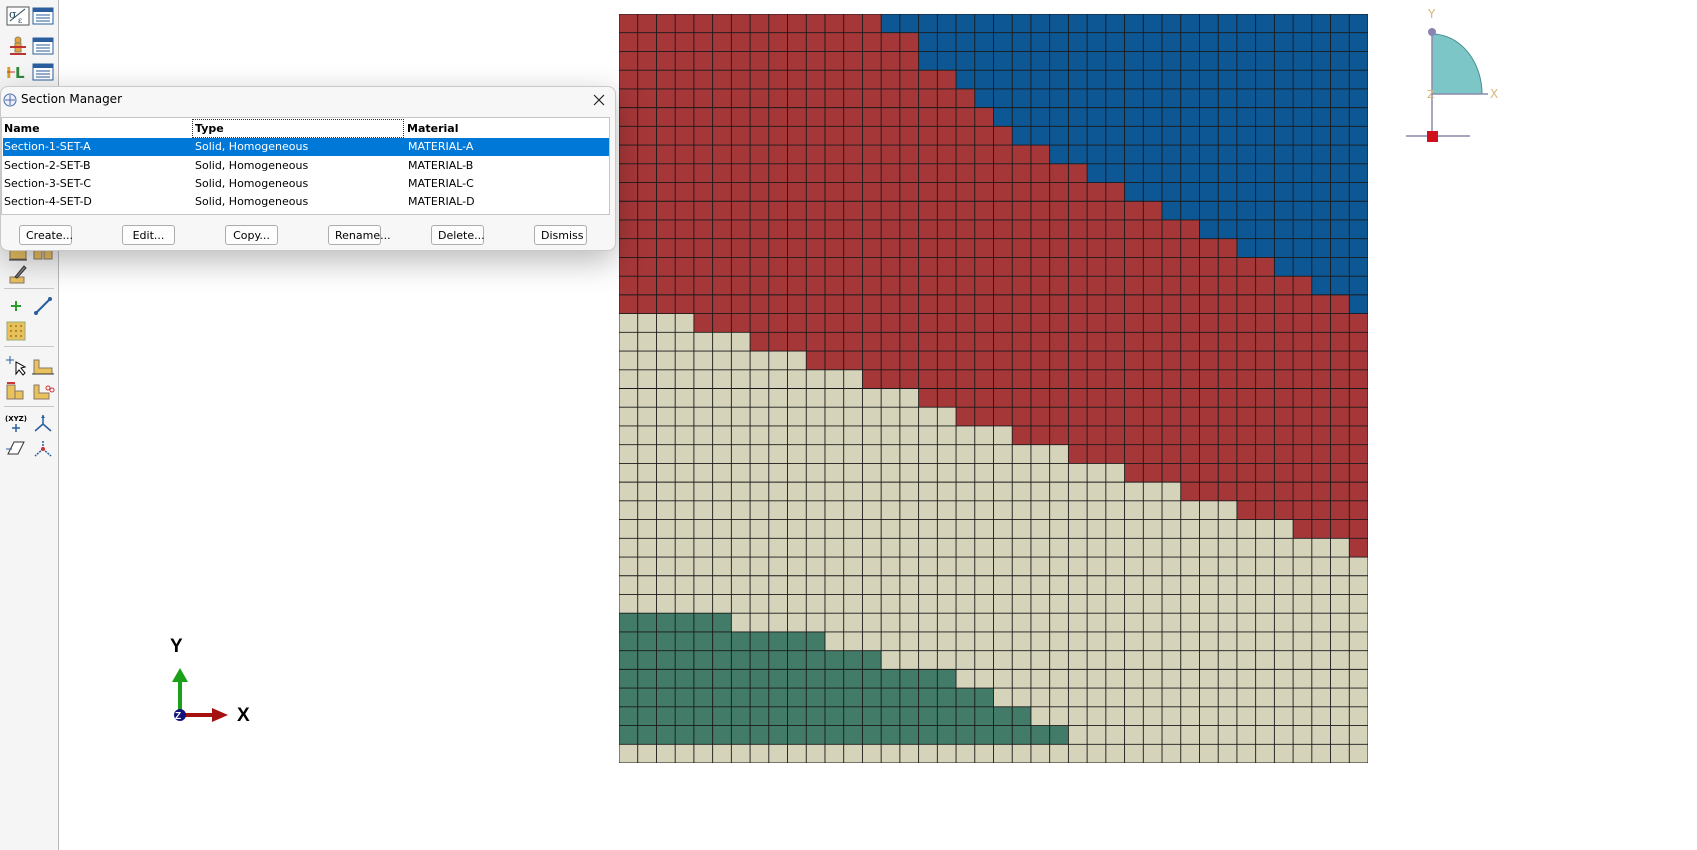 The width and height of the screenshot is (1697, 850). What do you see at coordinates (176, 646) in the screenshot?
I see `axis-y-label: Y` at bounding box center [176, 646].